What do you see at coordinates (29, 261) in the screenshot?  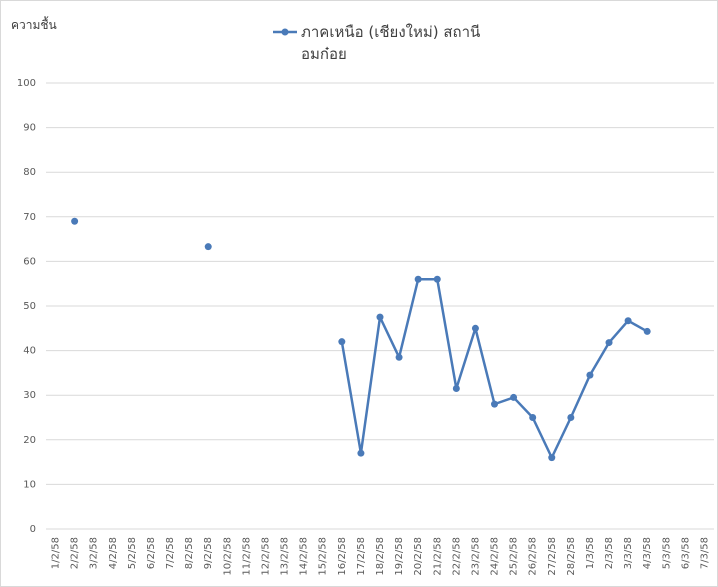 I see `y-tick-label: 60` at bounding box center [29, 261].